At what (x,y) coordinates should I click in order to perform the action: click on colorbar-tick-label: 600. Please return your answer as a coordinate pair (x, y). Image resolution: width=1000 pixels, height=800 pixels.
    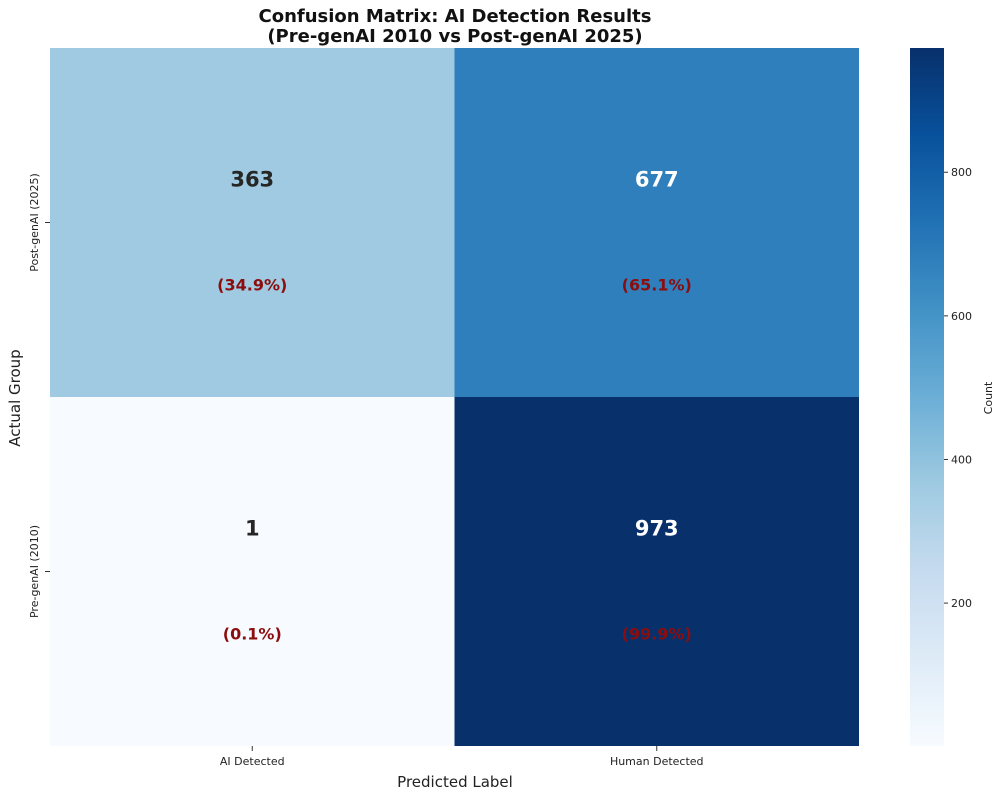
    Looking at the image, I should click on (961, 316).